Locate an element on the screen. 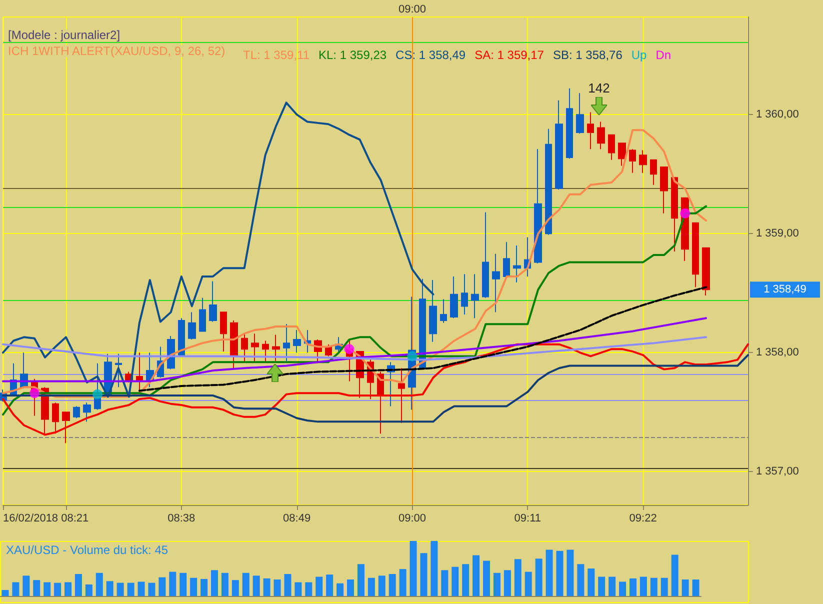 Image resolution: width=823 pixels, height=604 pixels. annotation: 142 is located at coordinates (599, 88).